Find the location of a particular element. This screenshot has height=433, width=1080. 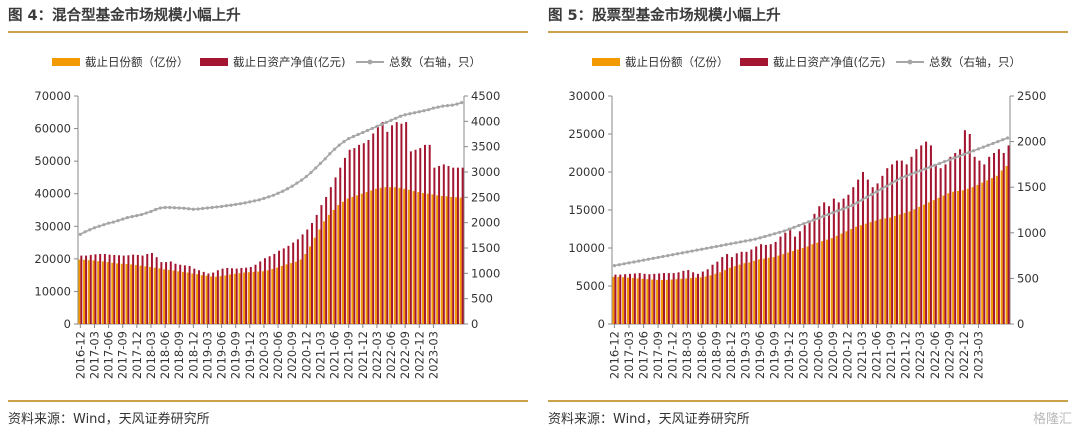

x-tick-label: 2018-09 is located at coordinates (716, 355).